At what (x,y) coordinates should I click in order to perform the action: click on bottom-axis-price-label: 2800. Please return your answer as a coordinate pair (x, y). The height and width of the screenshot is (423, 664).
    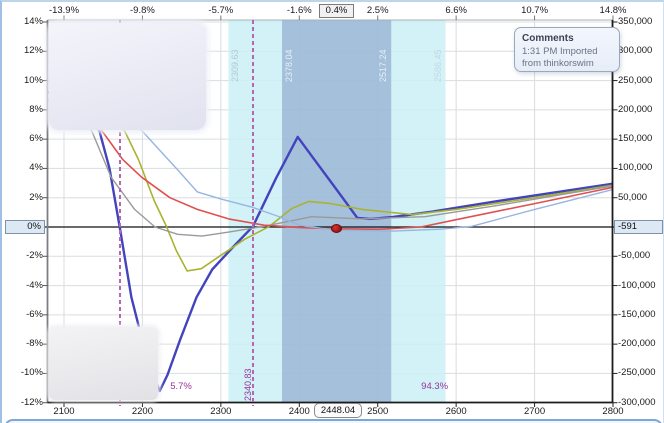
    Looking at the image, I should click on (613, 411).